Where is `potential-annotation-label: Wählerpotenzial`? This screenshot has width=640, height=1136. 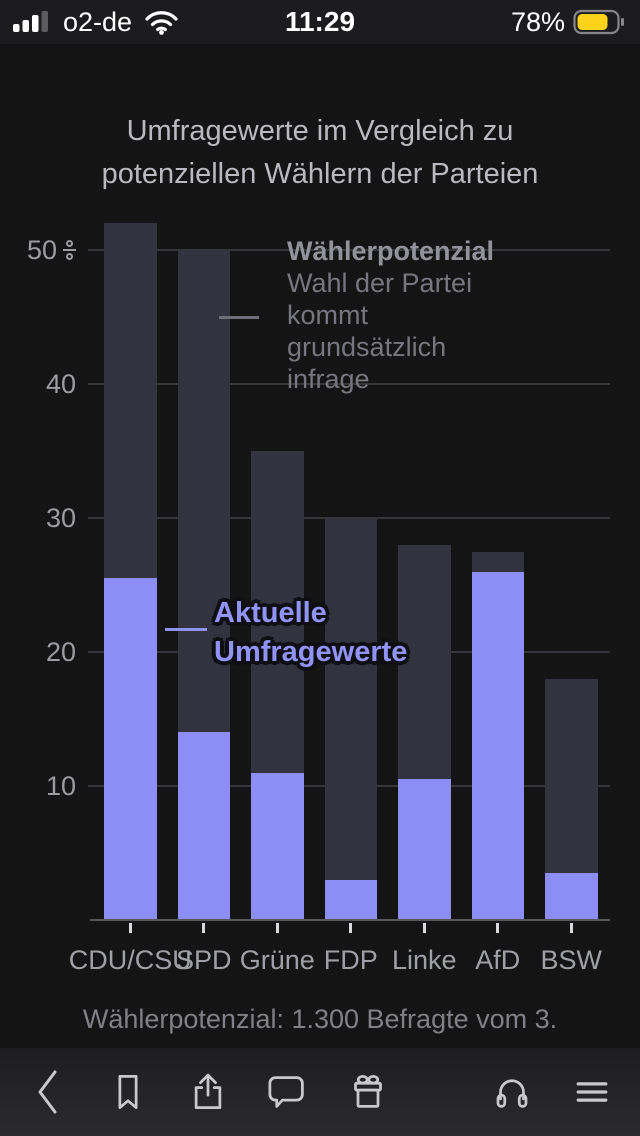 potential-annotation-label: Wählerpotenzial is located at coordinates (391, 251).